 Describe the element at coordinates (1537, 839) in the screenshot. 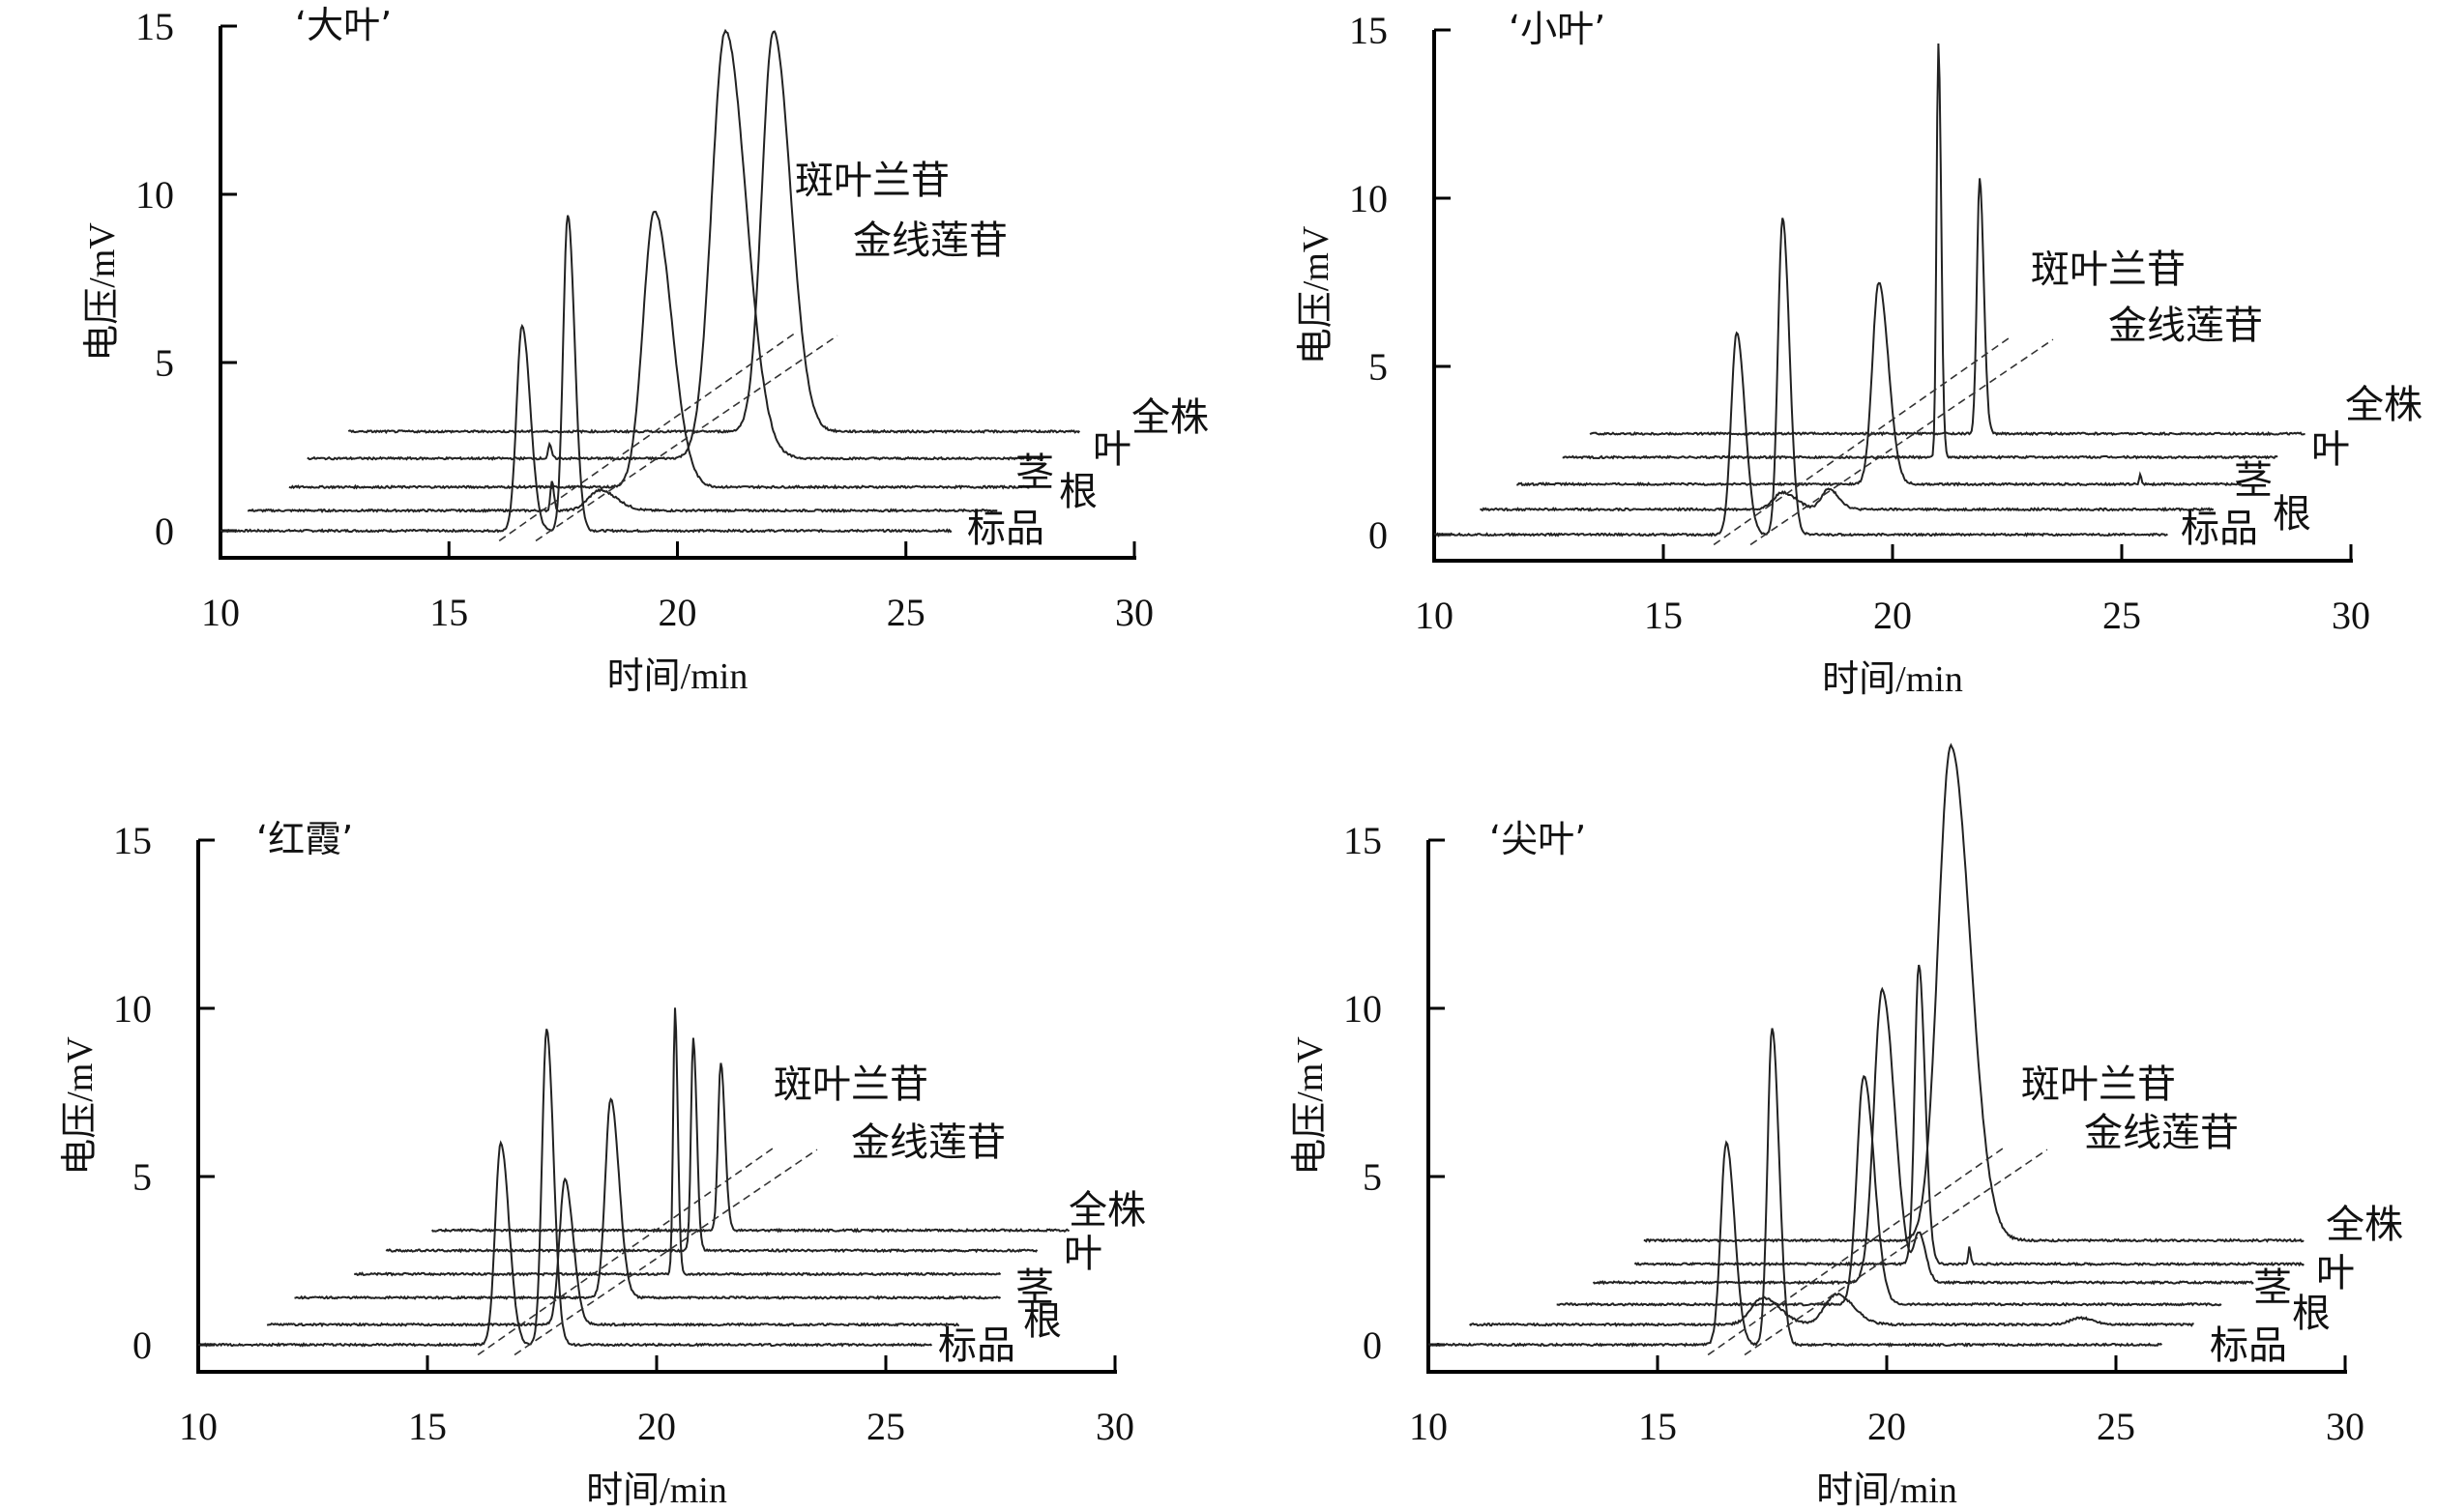

I see `panel-title: ‘尖叶’` at that location.